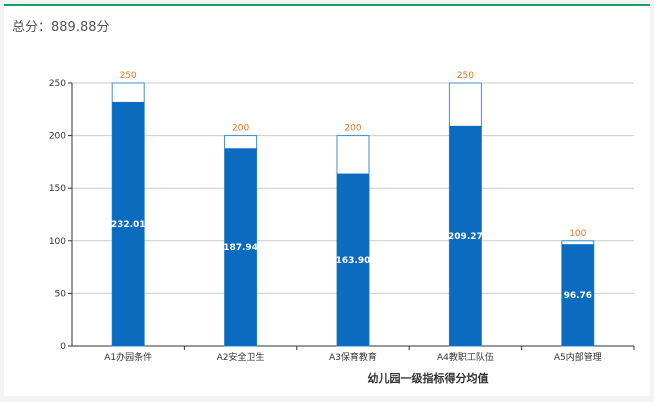 This screenshot has height=402, width=654. I want to click on y-tick-label: 50, so click(61, 294).